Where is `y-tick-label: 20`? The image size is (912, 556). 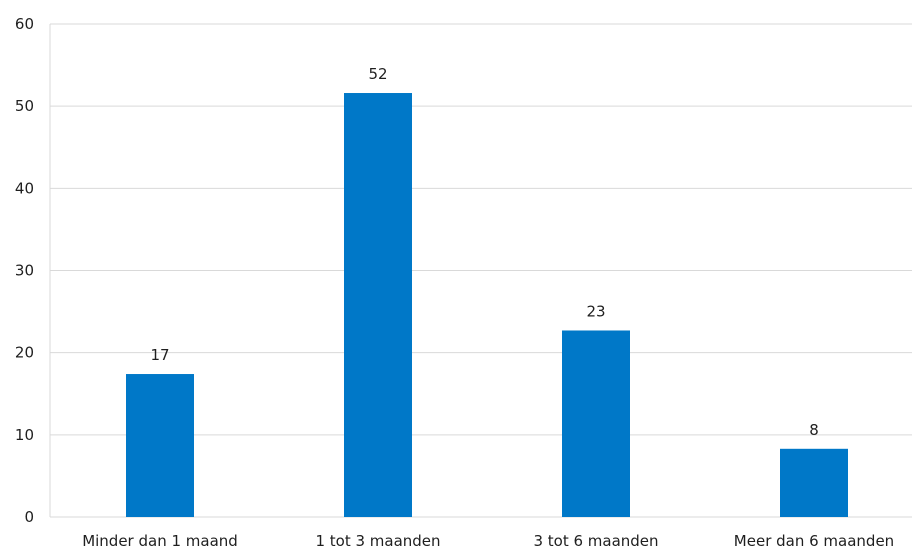 y-tick-label: 20 is located at coordinates (24, 353).